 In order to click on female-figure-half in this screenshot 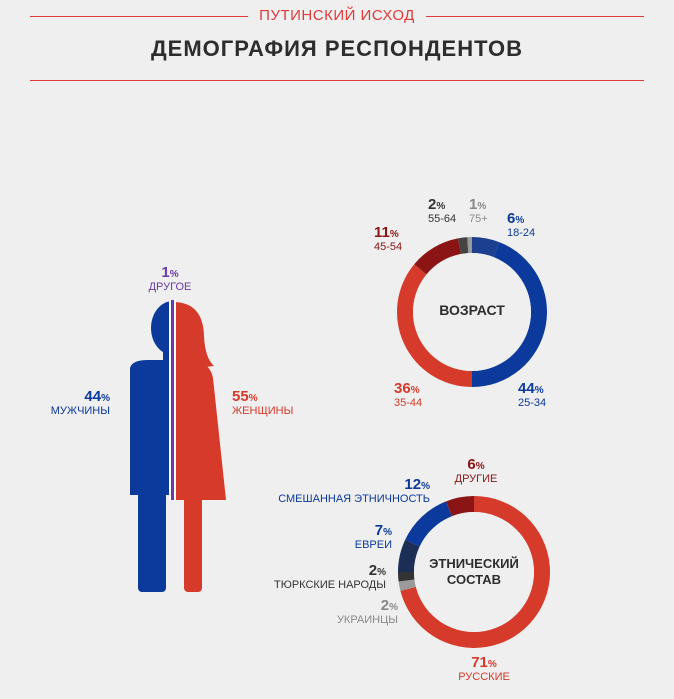, I will do `click(199, 447)`.